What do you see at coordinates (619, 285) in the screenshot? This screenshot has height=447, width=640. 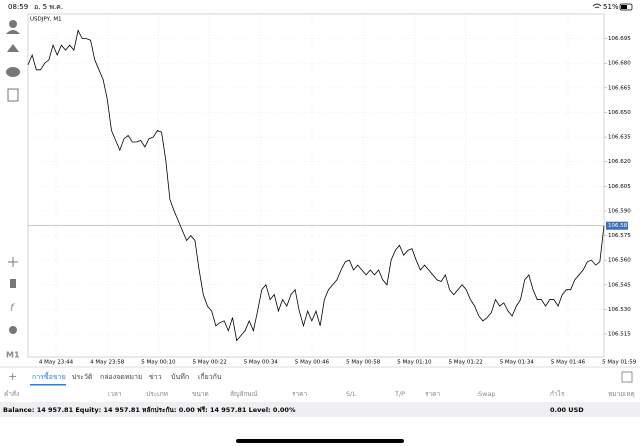 I see `y-tick-label: 106.545` at bounding box center [619, 285].